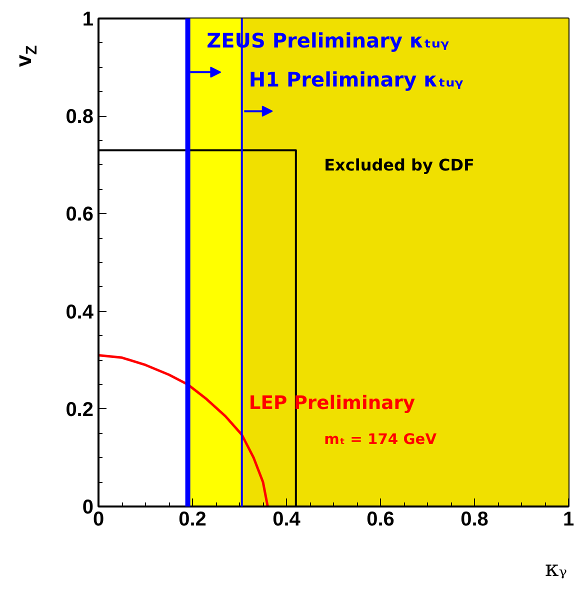 The image size is (586, 589). I want to click on x-tick-label: 0.6, so click(380, 519).